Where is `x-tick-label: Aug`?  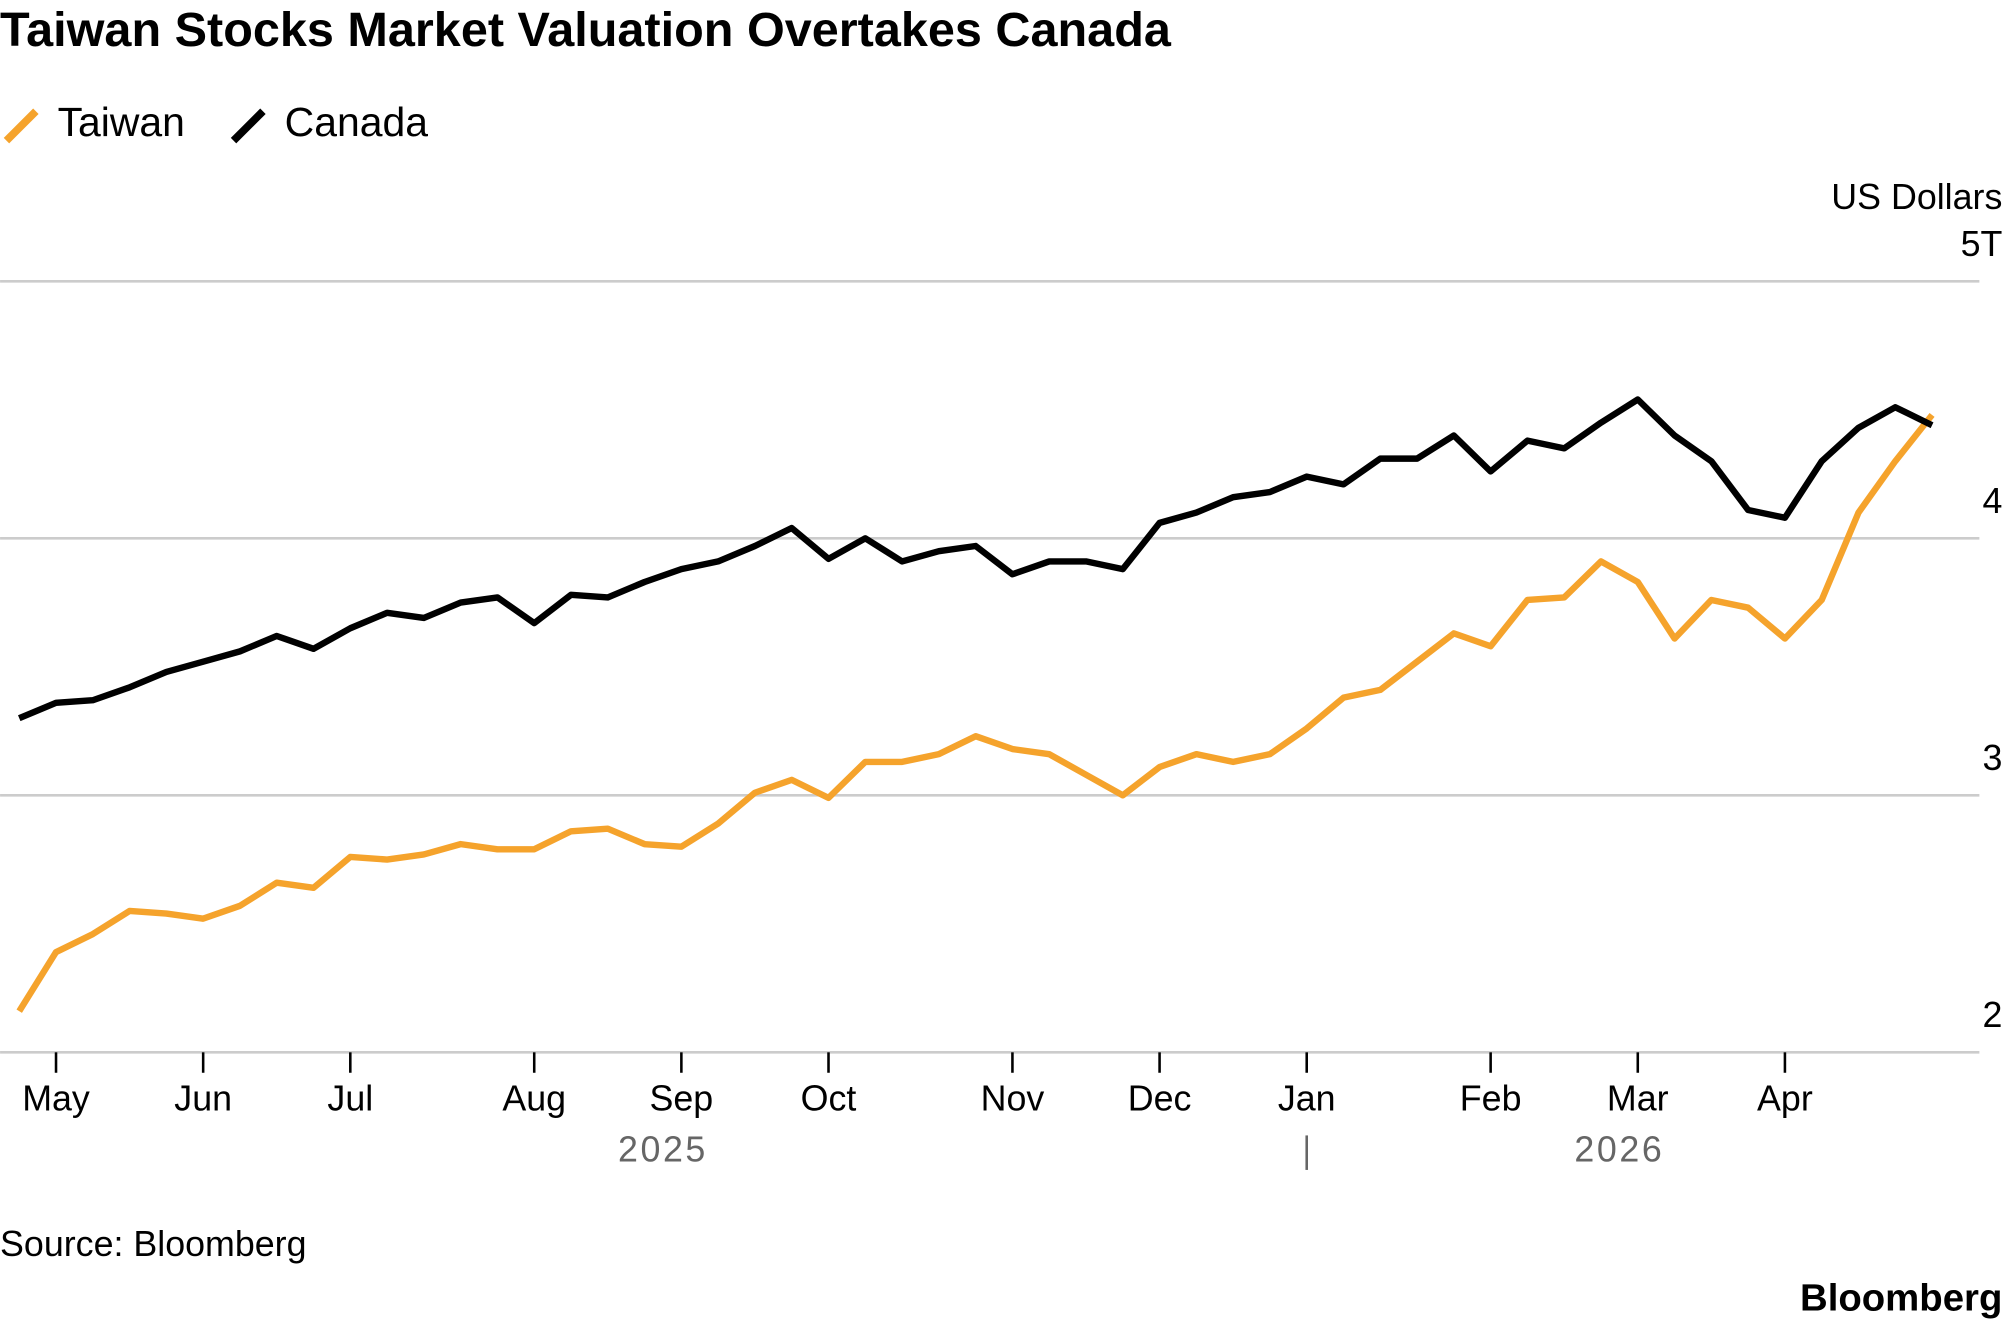 x-tick-label: Aug is located at coordinates (534, 1098).